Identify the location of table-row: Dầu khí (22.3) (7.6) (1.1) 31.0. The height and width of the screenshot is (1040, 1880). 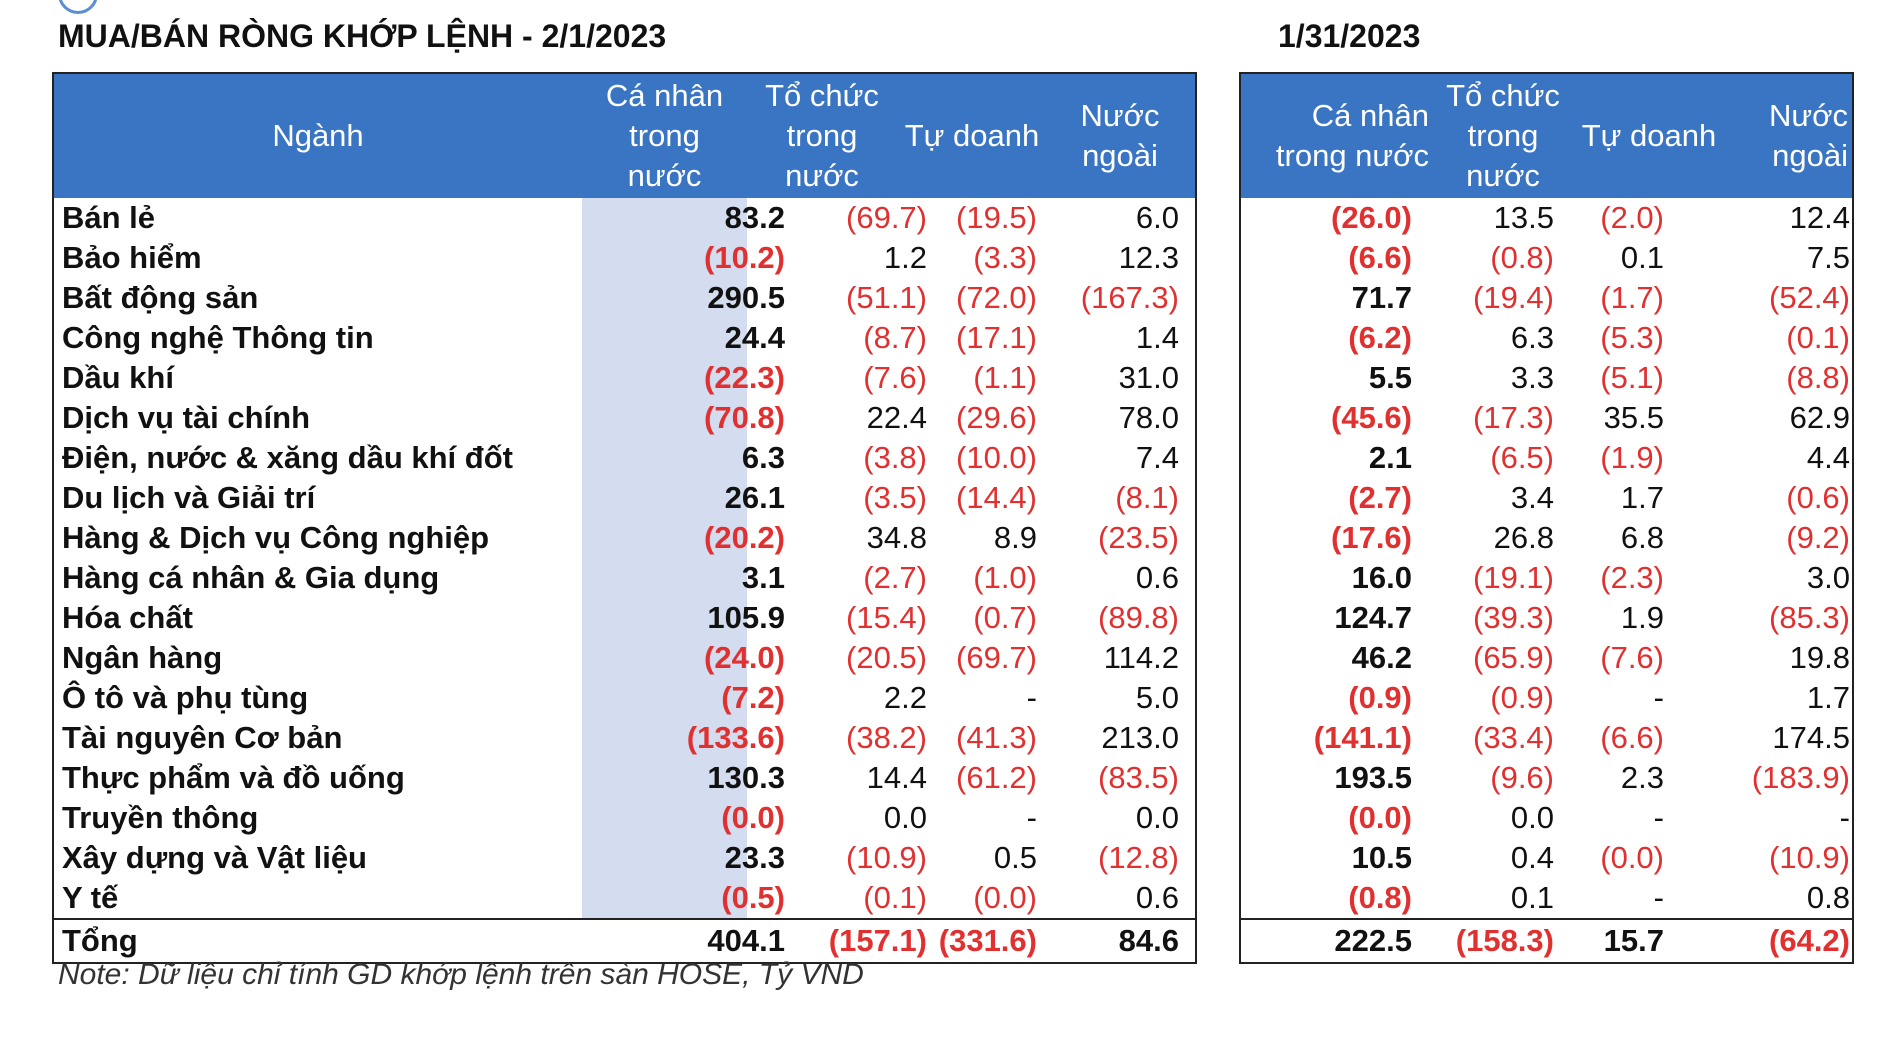
(624, 378).